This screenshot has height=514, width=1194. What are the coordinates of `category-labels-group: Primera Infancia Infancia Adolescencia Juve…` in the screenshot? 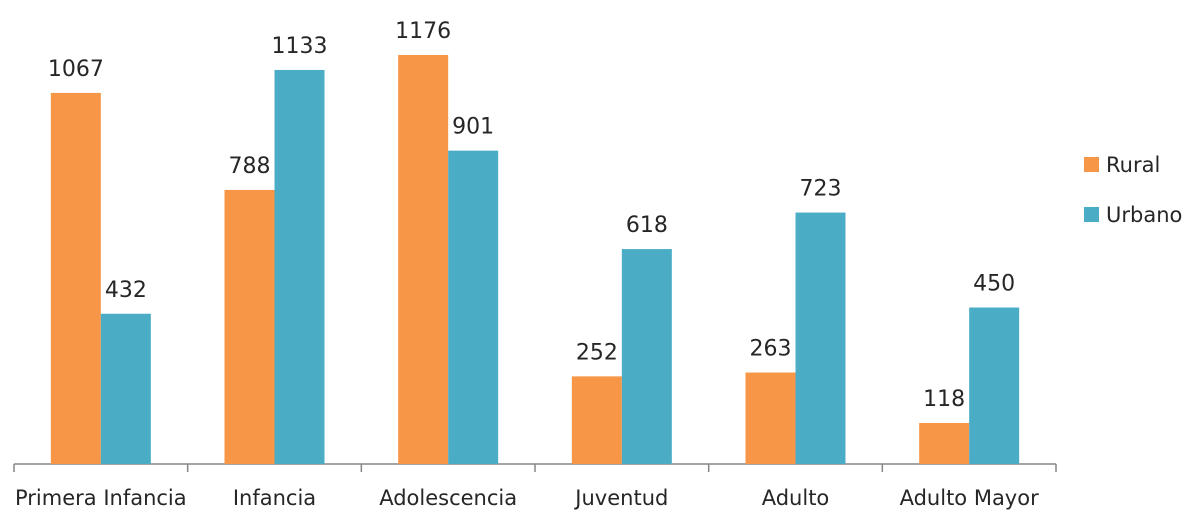 It's located at (527, 498).